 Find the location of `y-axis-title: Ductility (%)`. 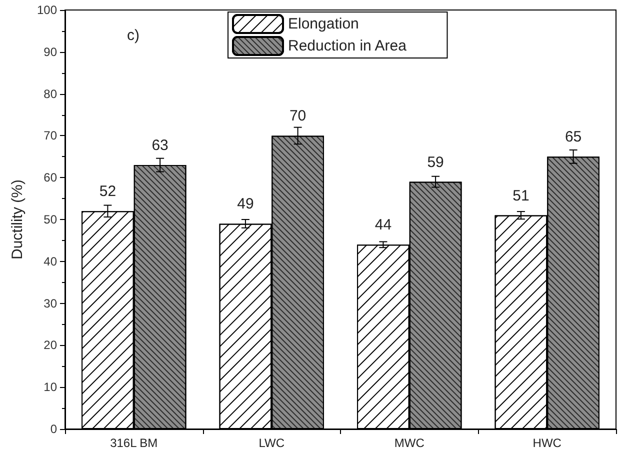

y-axis-title: Ductility (%) is located at coordinates (17, 219).